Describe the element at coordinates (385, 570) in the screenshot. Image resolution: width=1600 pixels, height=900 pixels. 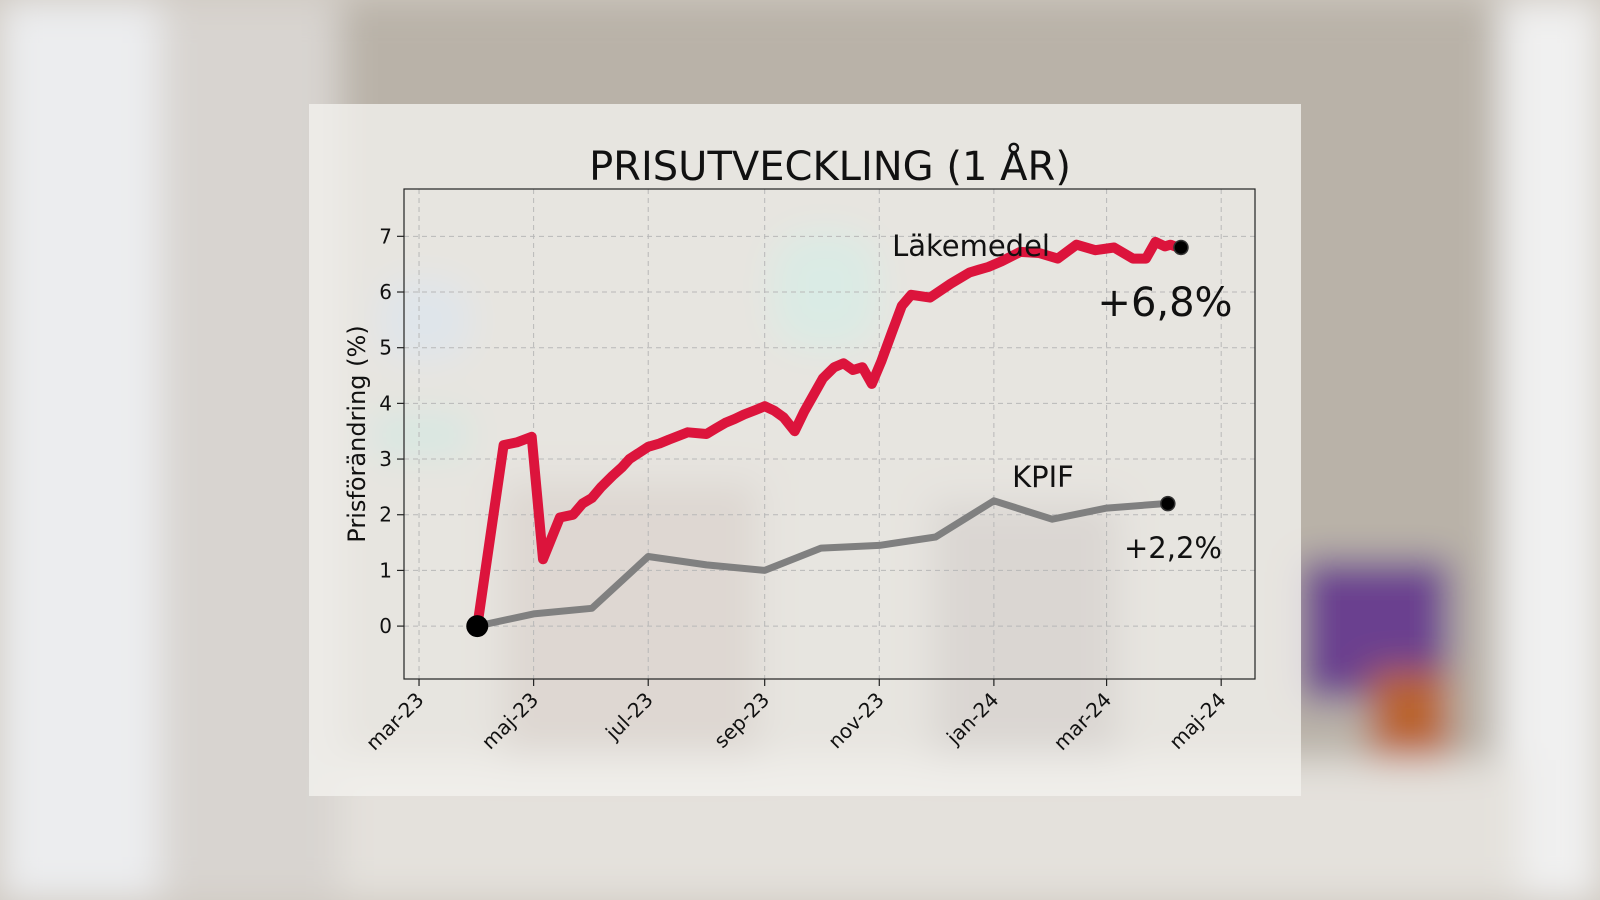
I see `y-tick-label: 1` at that location.